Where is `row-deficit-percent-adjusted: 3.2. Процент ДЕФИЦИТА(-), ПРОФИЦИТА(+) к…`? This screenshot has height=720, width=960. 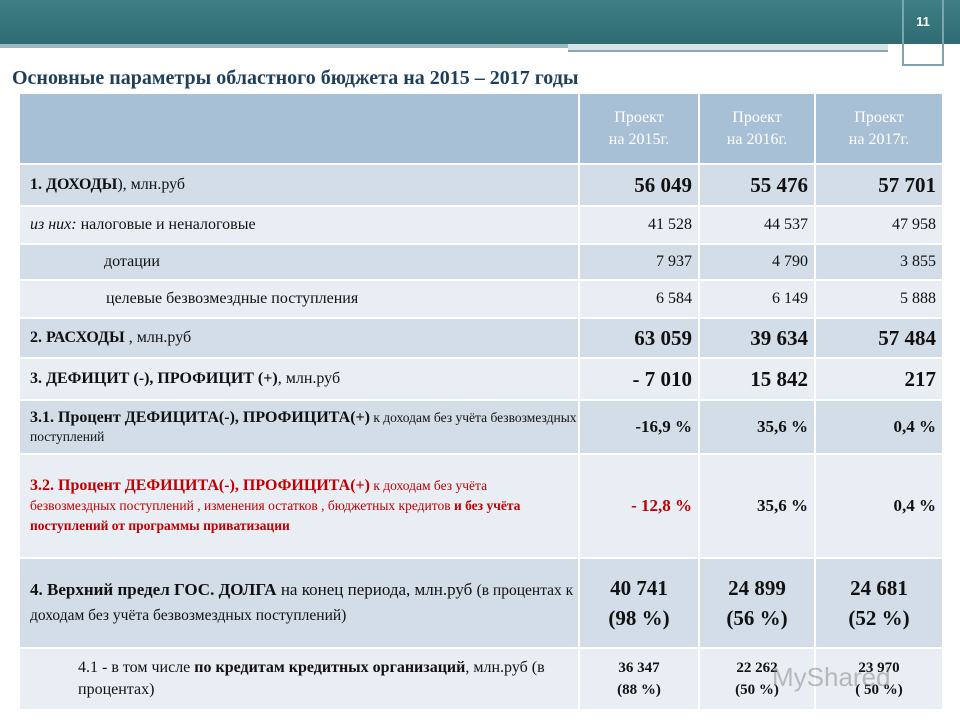 row-deficit-percent-adjusted: 3.2. Процент ДЕФИЦИТА(-), ПРОФИЦИТА(+) к… is located at coordinates (481, 506).